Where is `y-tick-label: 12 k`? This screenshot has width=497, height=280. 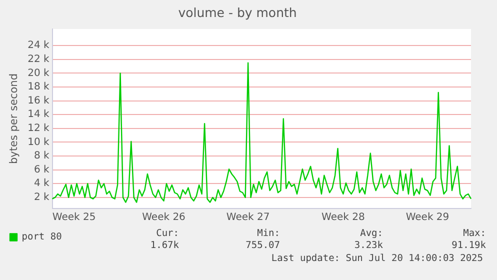 y-tick-label: 12 k is located at coordinates (39, 128).